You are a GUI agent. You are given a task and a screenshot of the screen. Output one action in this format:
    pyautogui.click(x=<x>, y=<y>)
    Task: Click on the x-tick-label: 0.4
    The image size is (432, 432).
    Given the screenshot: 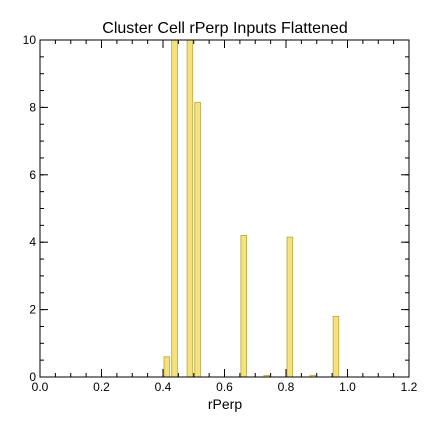 What is the action you would take?
    pyautogui.click(x=163, y=387)
    